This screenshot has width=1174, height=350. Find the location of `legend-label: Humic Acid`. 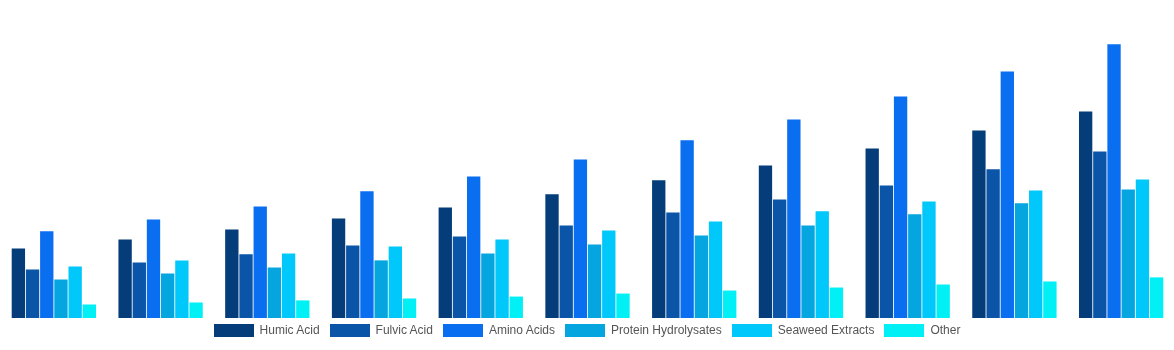

legend-label: Humic Acid is located at coordinates (289, 330).